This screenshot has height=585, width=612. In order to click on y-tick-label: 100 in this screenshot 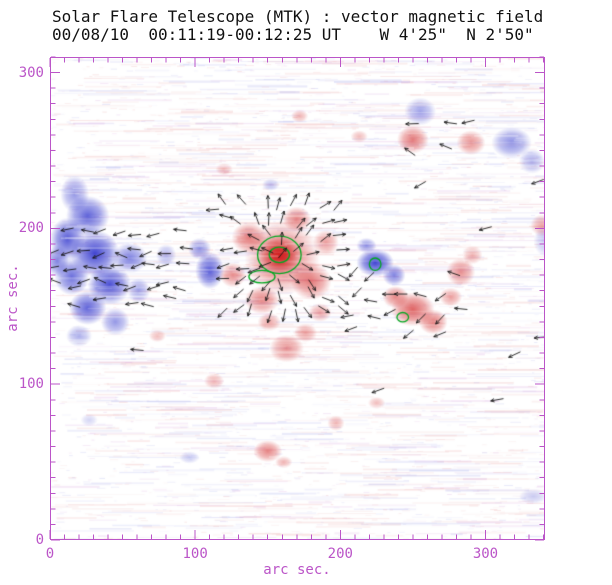, I will do `click(31, 384)`.